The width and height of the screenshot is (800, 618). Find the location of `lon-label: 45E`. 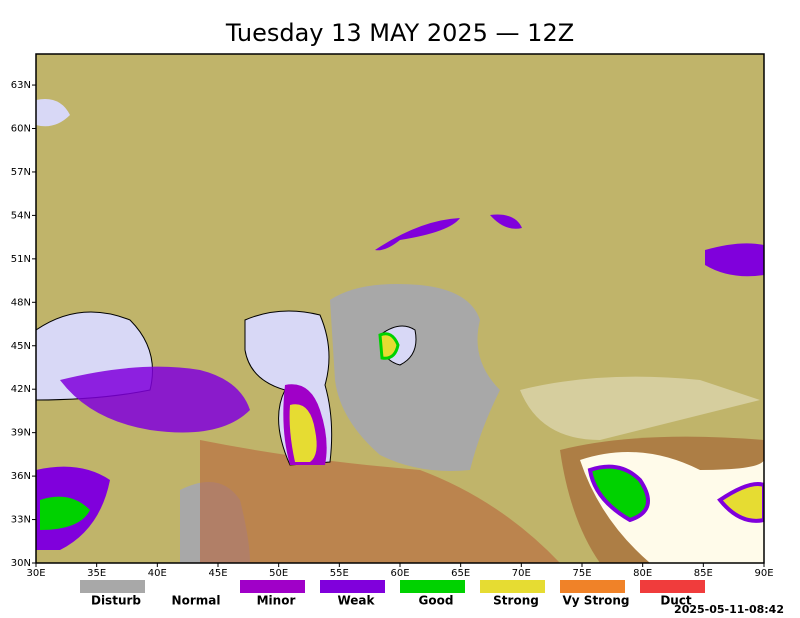

lon-label: 45E is located at coordinates (217, 573).